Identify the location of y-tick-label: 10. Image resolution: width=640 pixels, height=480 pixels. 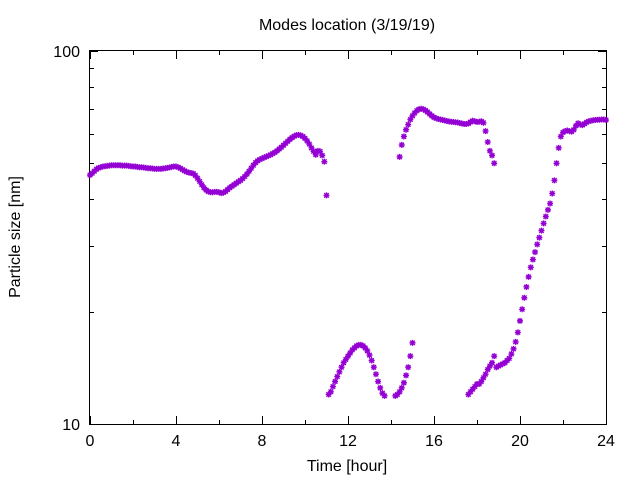
(71, 425).